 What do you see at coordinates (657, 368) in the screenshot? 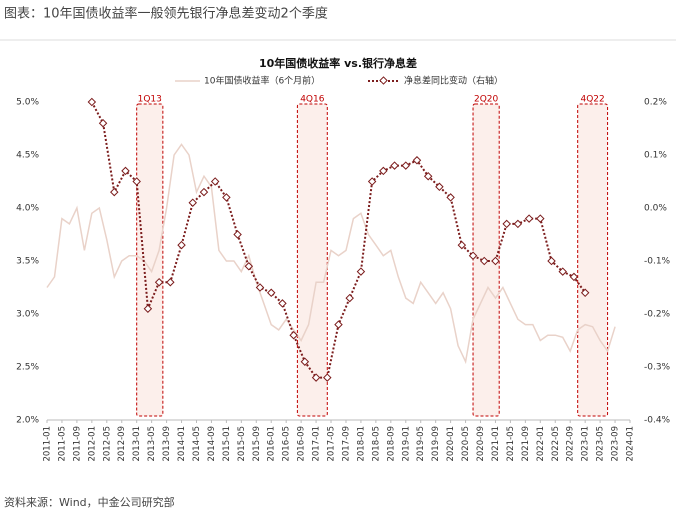
I see `y2-tick-label: -0.3%` at bounding box center [657, 368].